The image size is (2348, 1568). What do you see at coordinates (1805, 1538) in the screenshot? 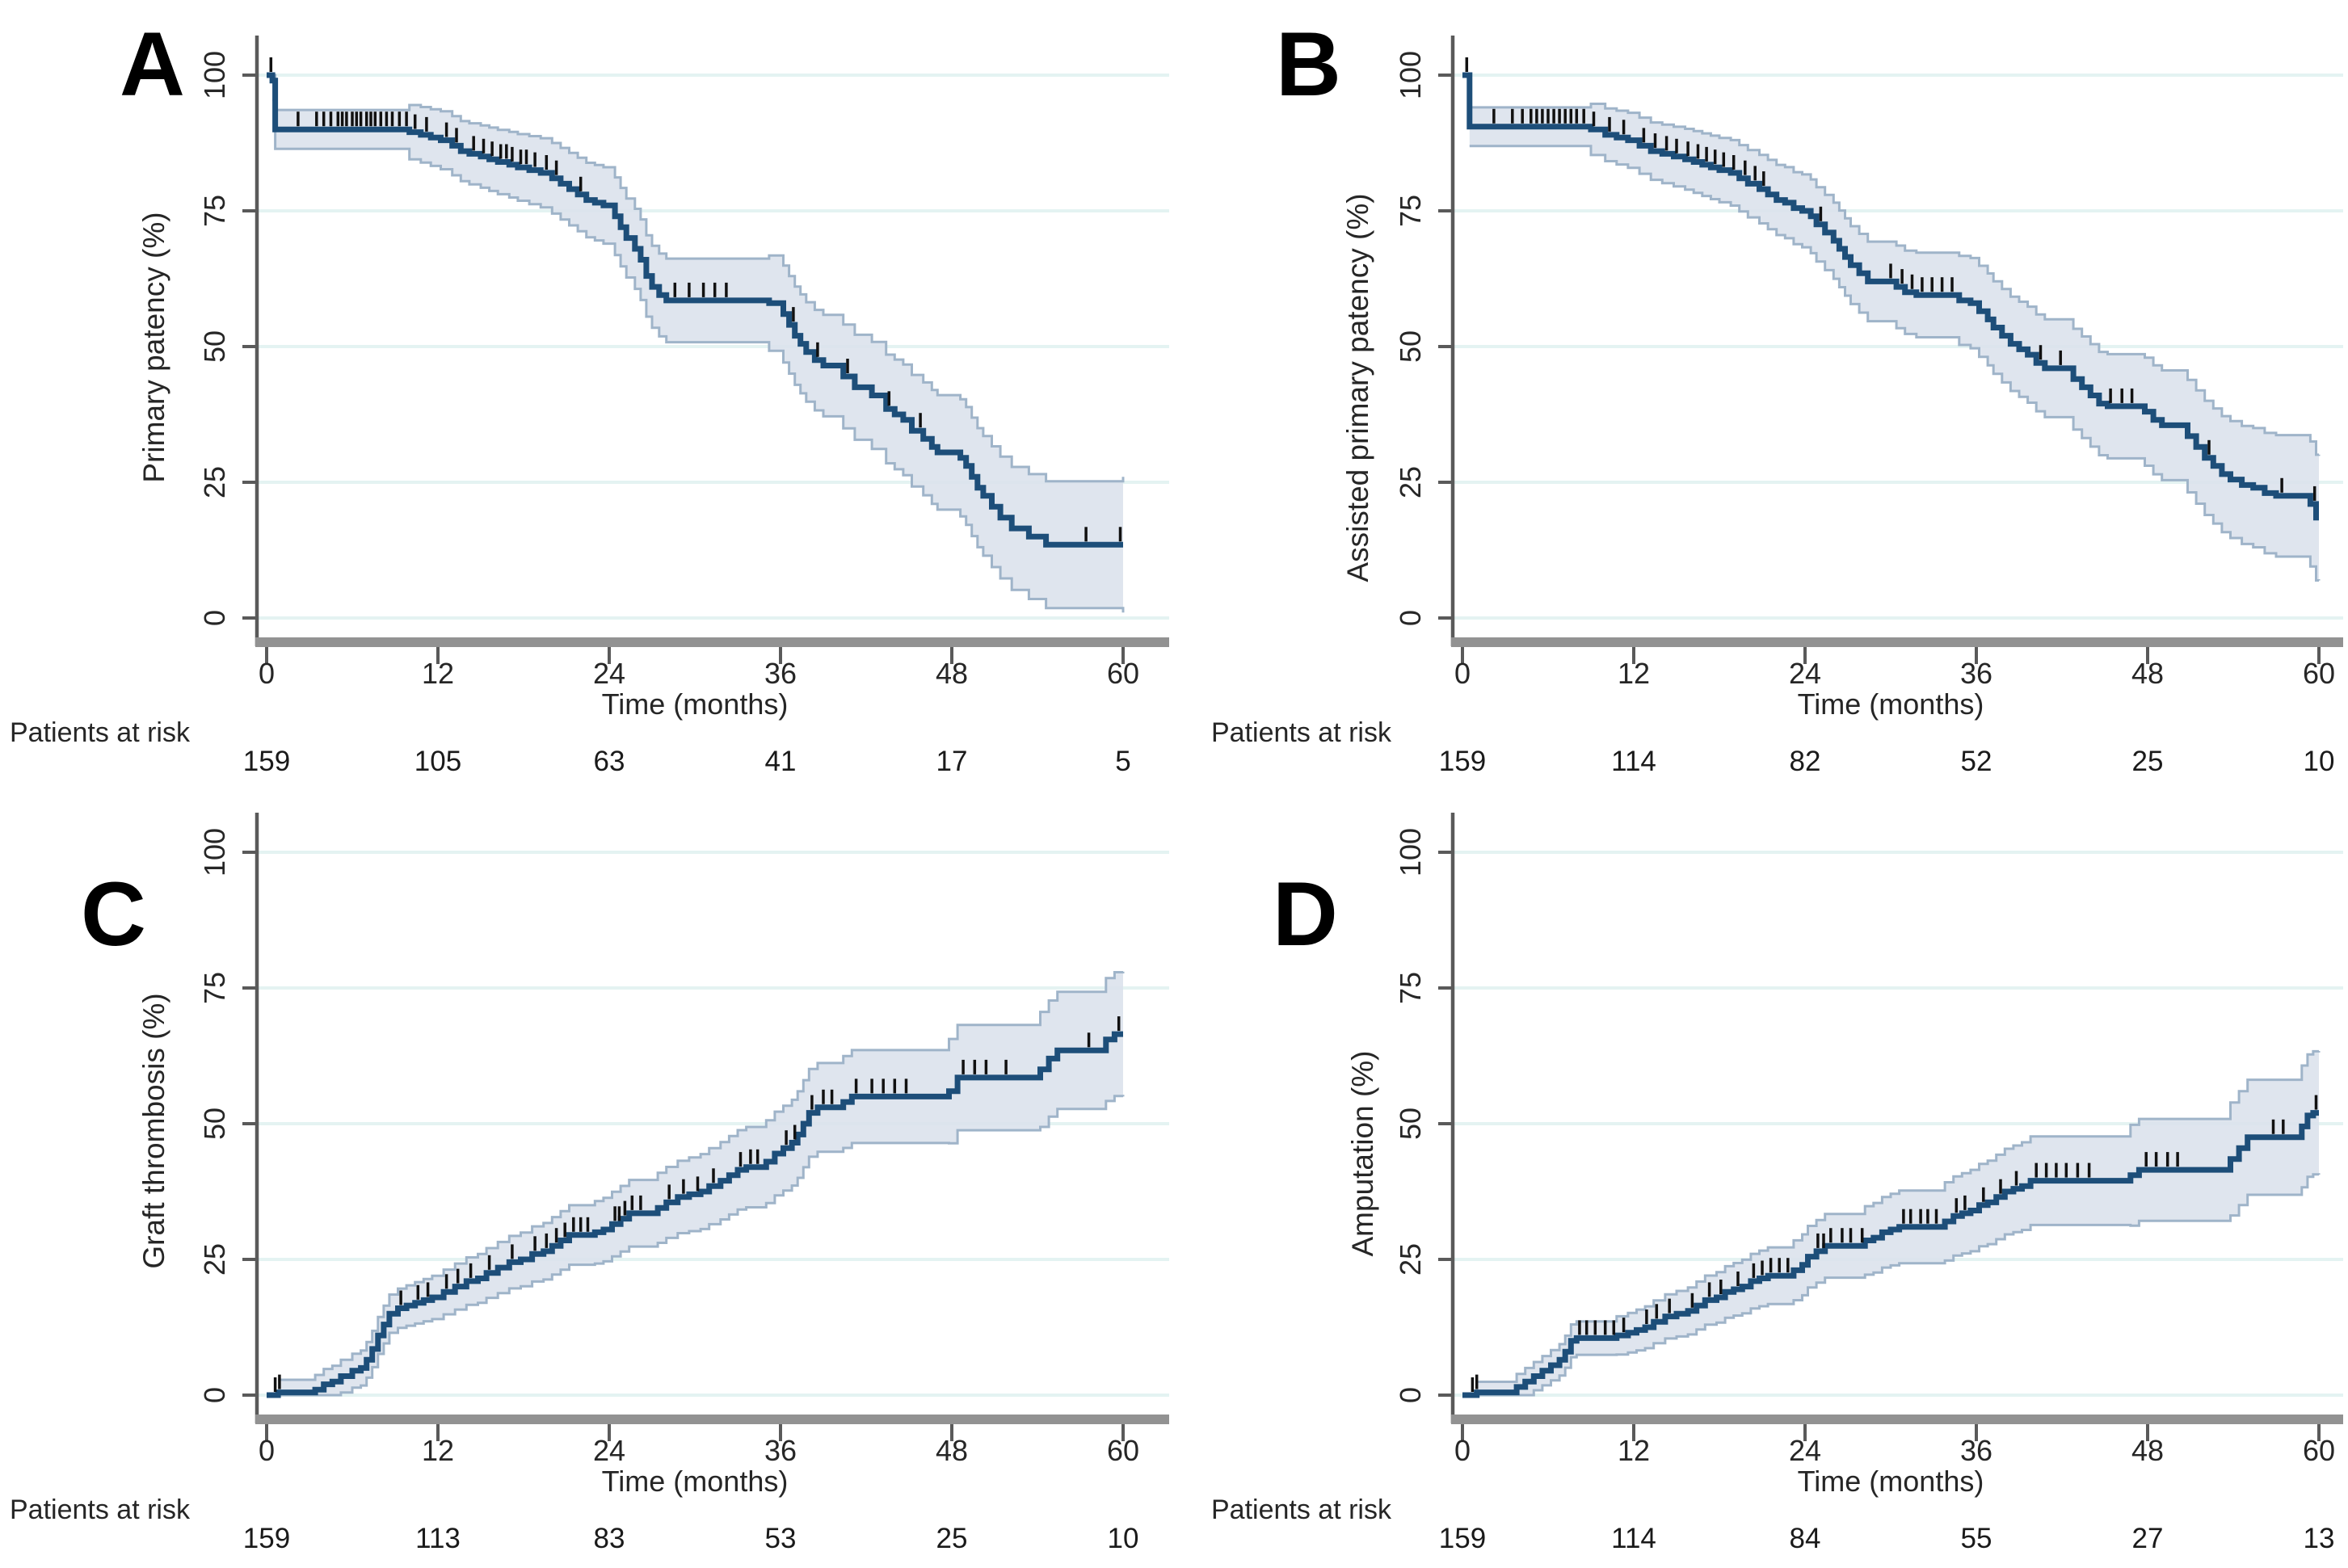
I see `risk-count: 84` at bounding box center [1805, 1538].